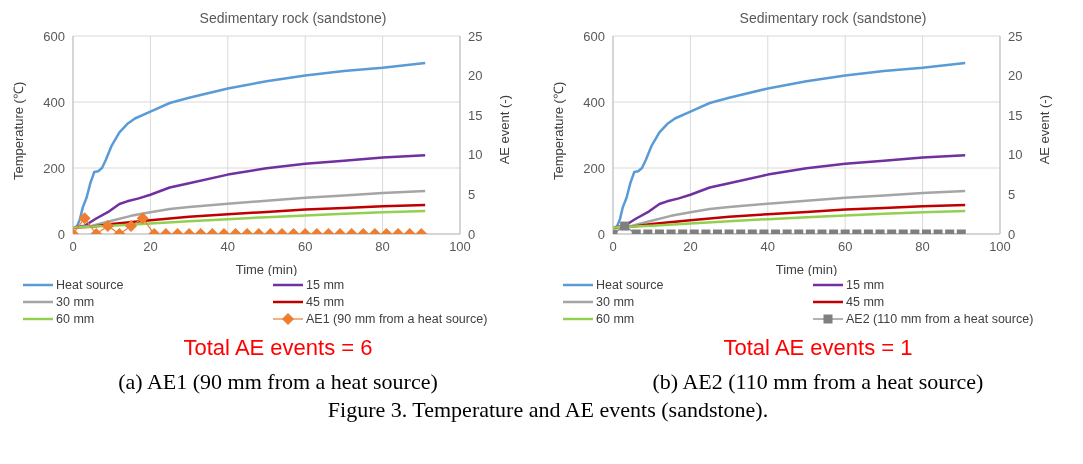 This screenshot has width=1083, height=464. Describe the element at coordinates (548, 410) in the screenshot. I see `caption: Figure 3. Temperature and AE events (sandstone).` at that location.